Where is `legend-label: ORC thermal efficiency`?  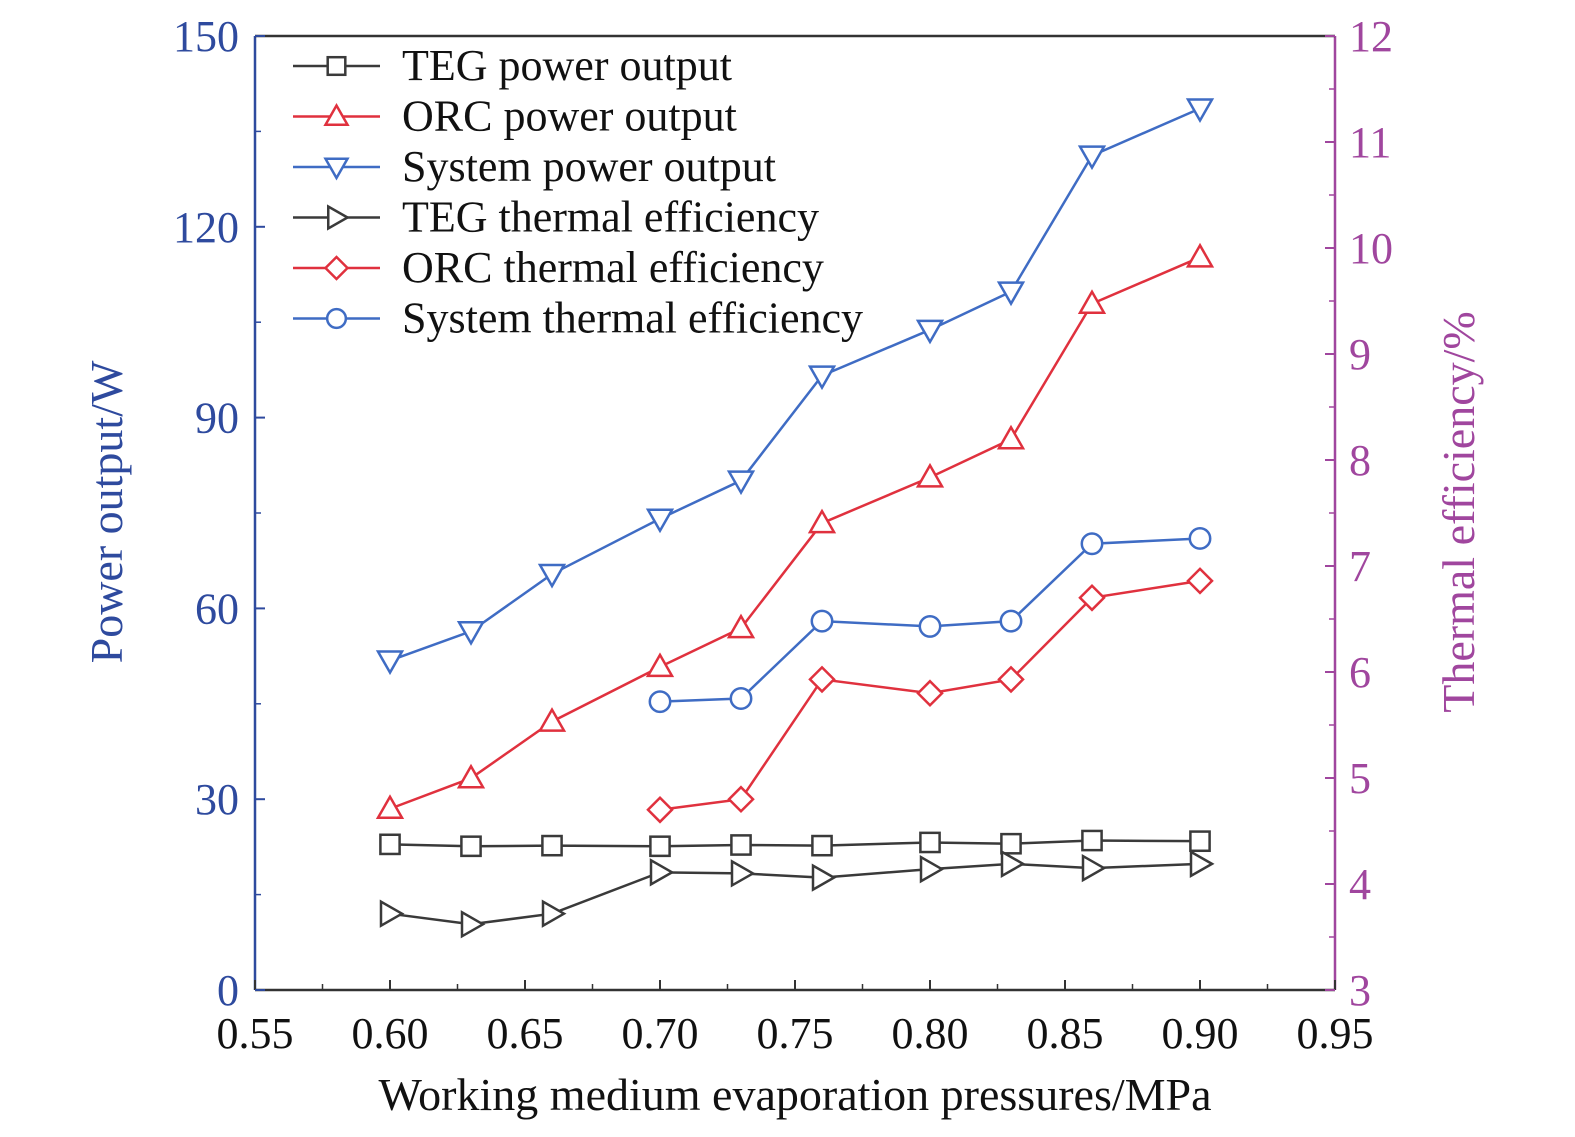 legend-label: ORC thermal efficiency is located at coordinates (613, 267).